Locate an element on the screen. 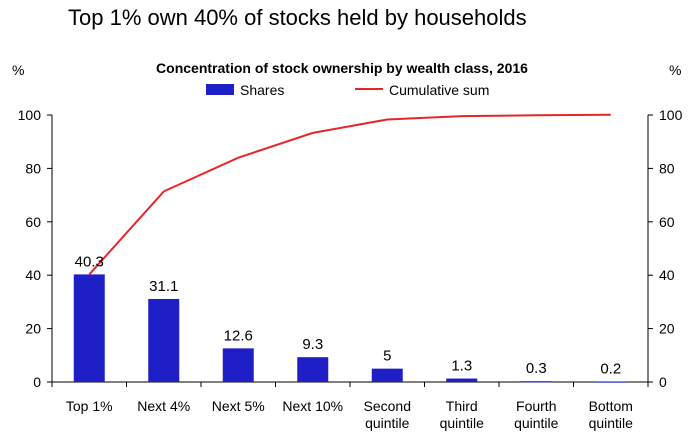 This screenshot has height=436, width=700. left-y-tick-label: 20 is located at coordinates (33, 329).